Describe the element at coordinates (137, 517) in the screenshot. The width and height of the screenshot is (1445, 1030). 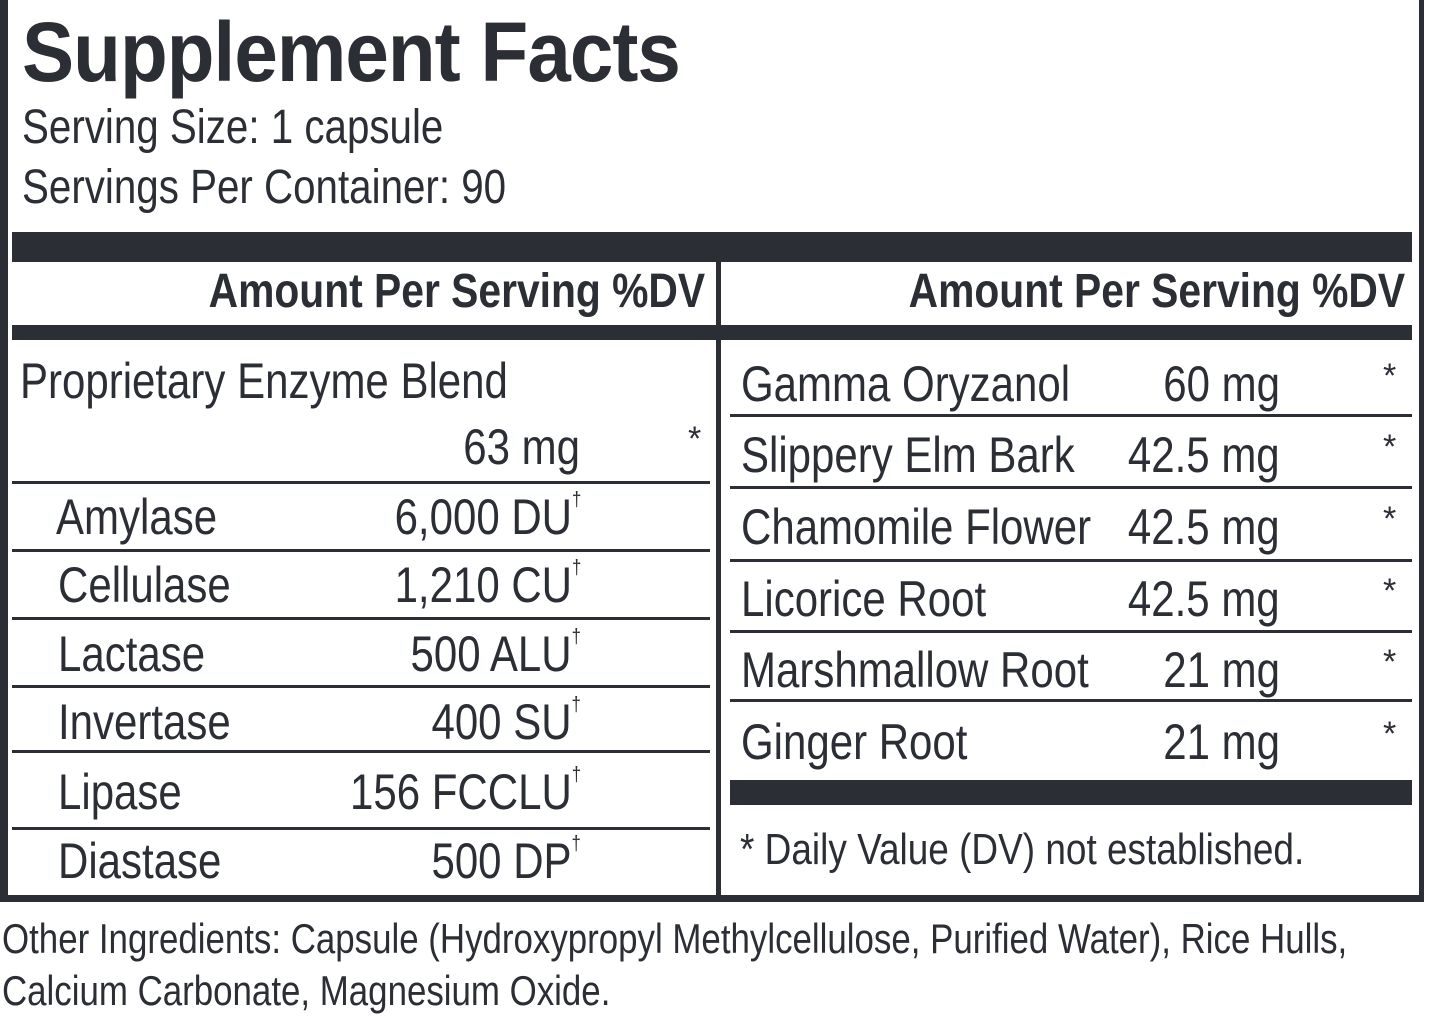
I see `enzyme-name: Amylase` at that location.